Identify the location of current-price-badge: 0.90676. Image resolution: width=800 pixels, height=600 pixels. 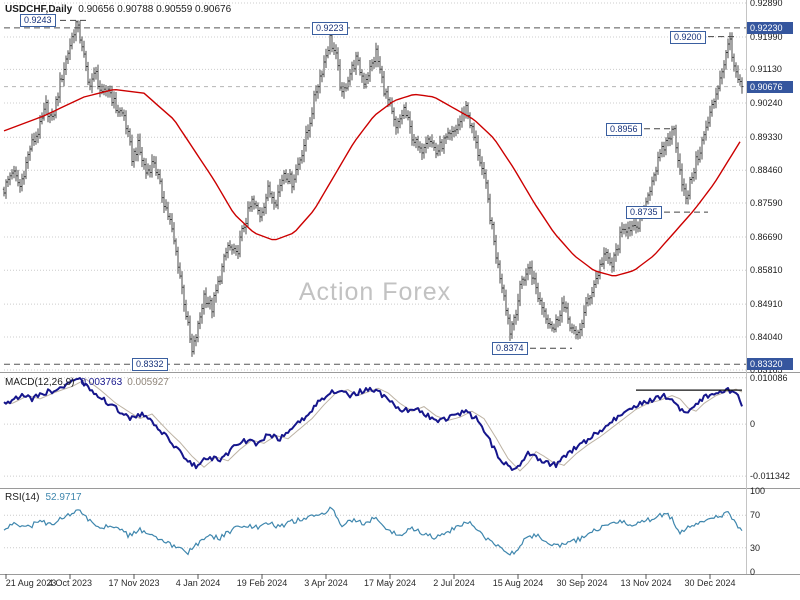
(770, 86).